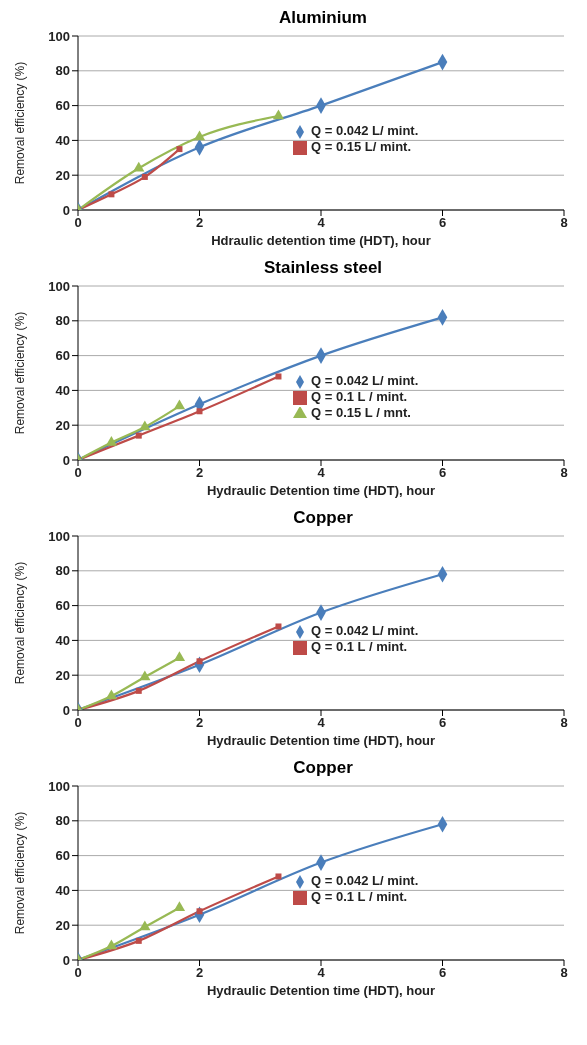  What do you see at coordinates (321, 241) in the screenshot?
I see `x-axis-title: Hdraulic detention time (HDT), hour` at bounding box center [321, 241].